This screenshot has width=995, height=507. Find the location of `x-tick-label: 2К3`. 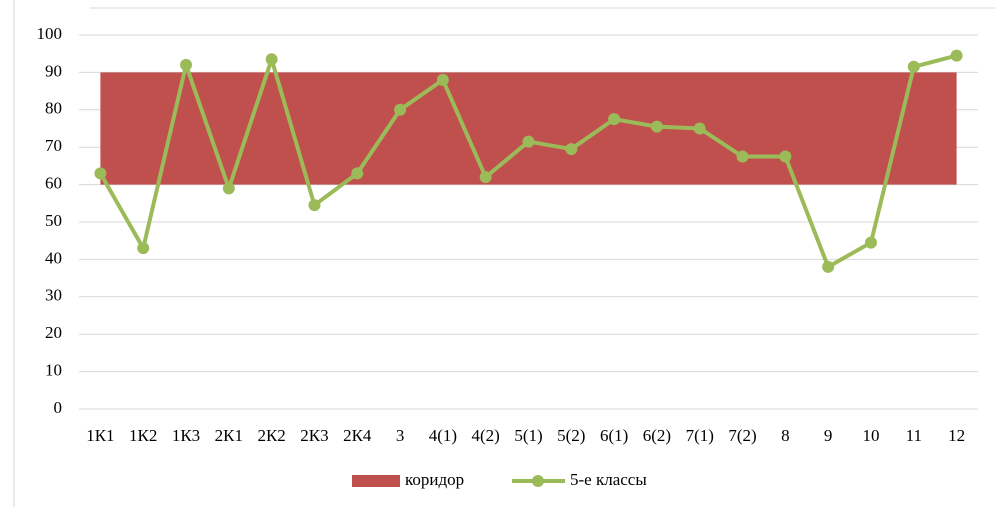

x-tick-label: 2К3 is located at coordinates (314, 435).